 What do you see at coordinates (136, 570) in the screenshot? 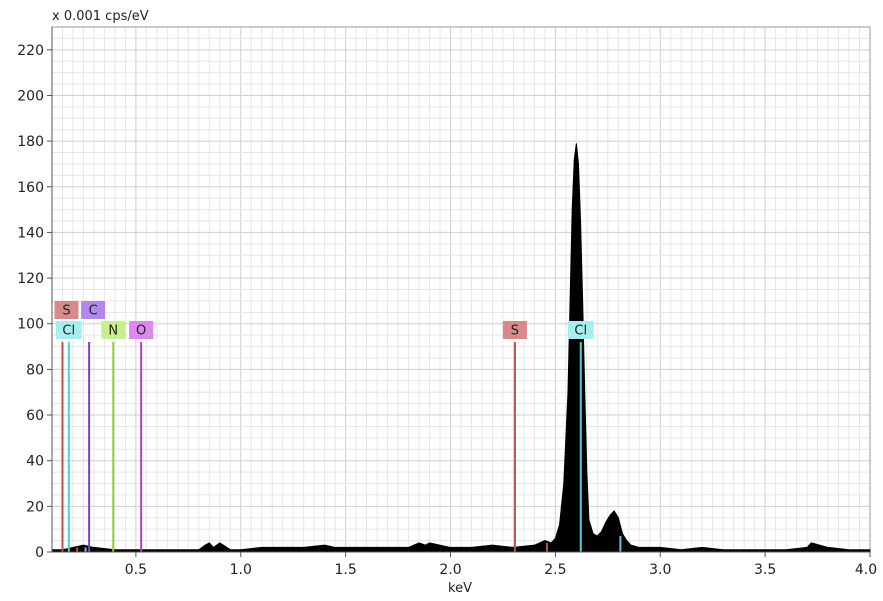
I see `x-tick-label: 0.5` at bounding box center [136, 570].